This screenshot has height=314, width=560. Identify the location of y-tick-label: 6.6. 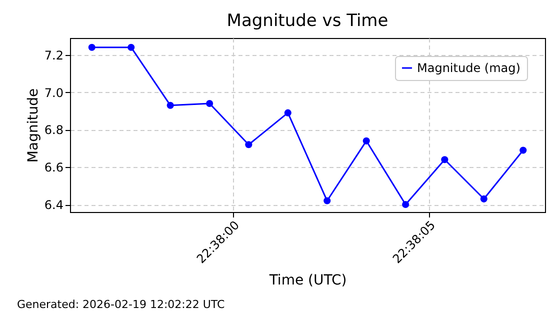
(54, 167).